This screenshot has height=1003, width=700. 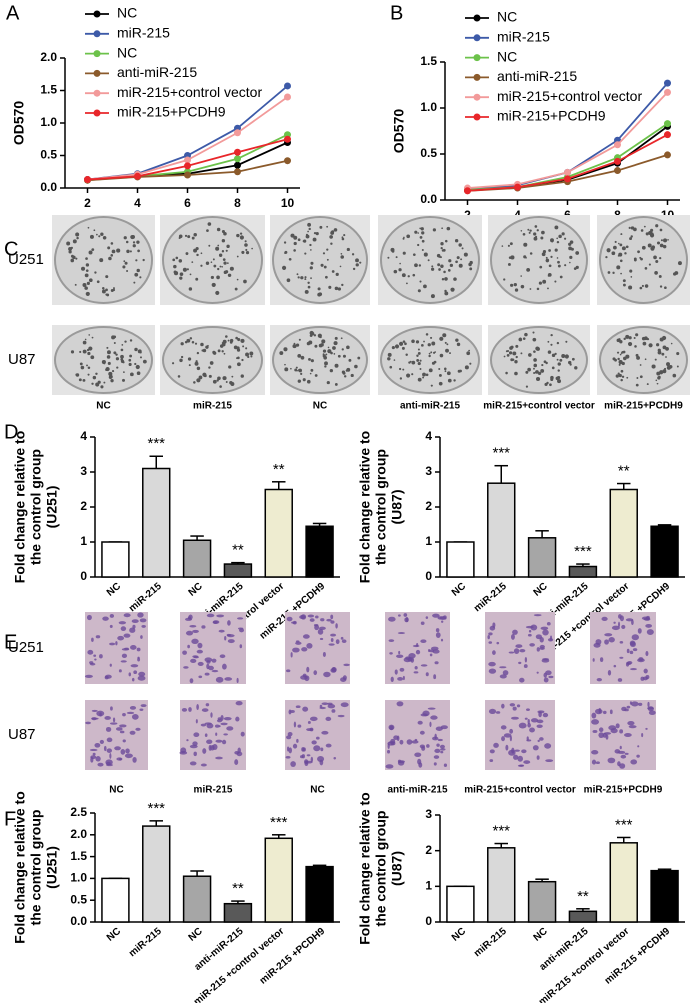 What do you see at coordinates (22, 734) in the screenshot?
I see `row-label: U87` at bounding box center [22, 734].